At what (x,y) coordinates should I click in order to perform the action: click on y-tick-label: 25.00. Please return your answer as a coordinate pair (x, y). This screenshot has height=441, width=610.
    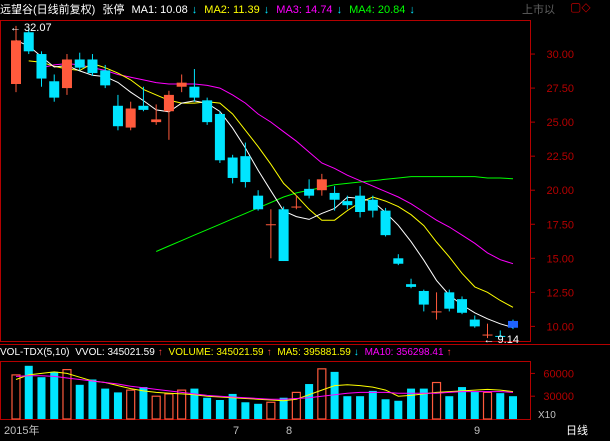
    Looking at the image, I should click on (560, 123).